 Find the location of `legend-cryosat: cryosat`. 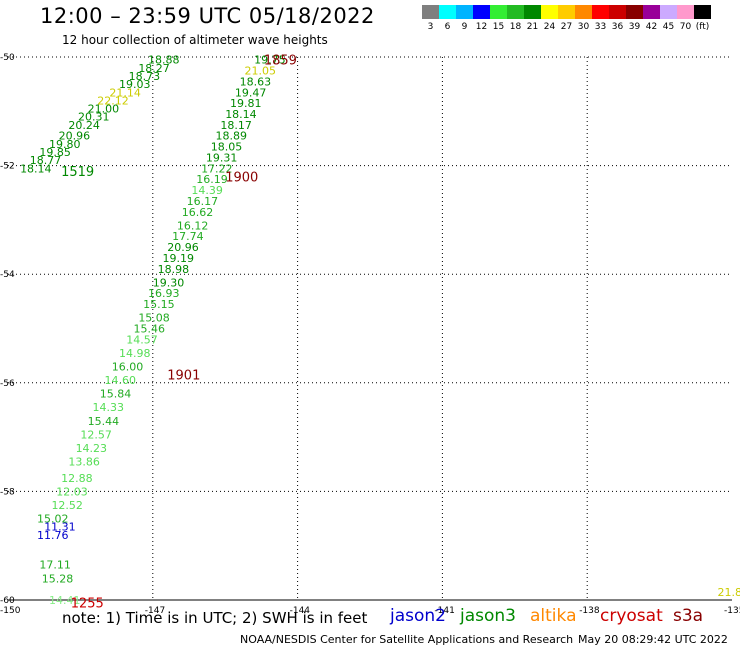

legend-cryosat: cryosat is located at coordinates (631, 616).